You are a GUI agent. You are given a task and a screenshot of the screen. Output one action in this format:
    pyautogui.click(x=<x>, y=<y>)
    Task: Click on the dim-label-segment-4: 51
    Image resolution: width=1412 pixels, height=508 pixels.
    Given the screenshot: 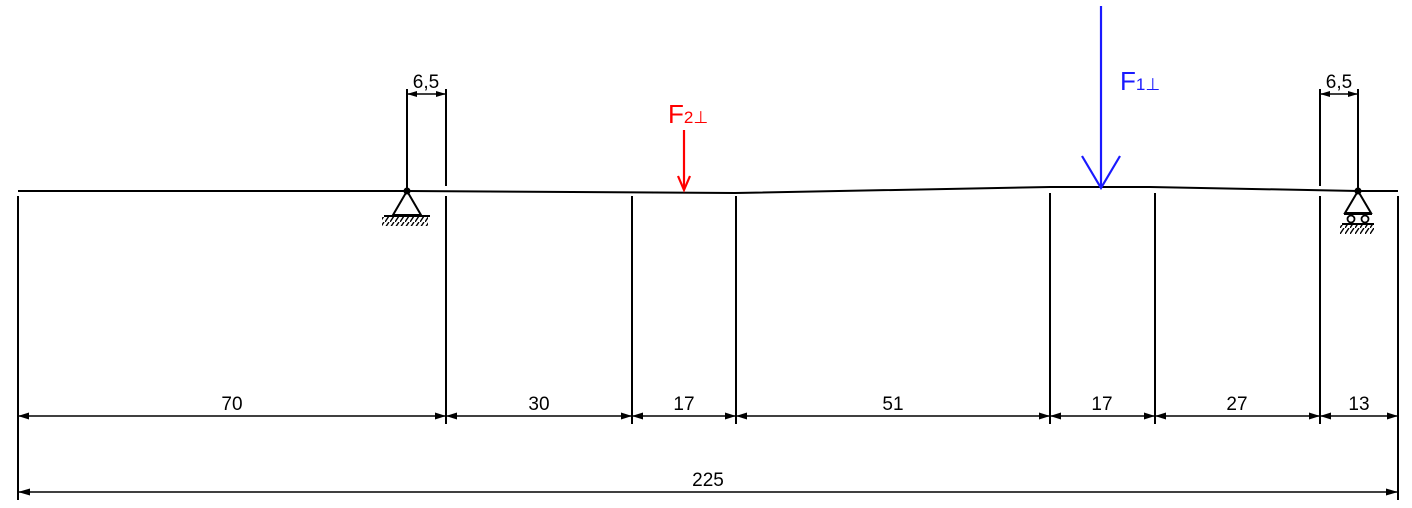 What is the action you would take?
    pyautogui.click(x=892, y=404)
    